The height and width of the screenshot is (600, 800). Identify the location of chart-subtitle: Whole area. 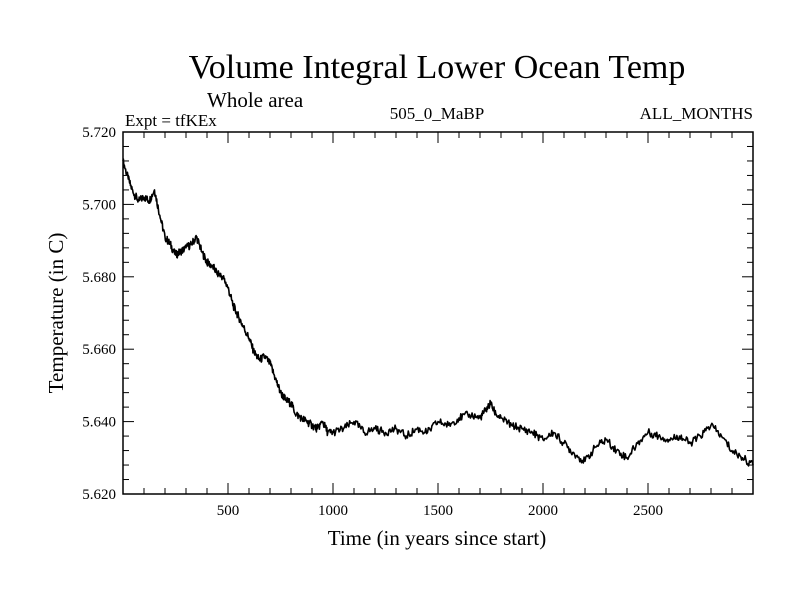
(255, 100).